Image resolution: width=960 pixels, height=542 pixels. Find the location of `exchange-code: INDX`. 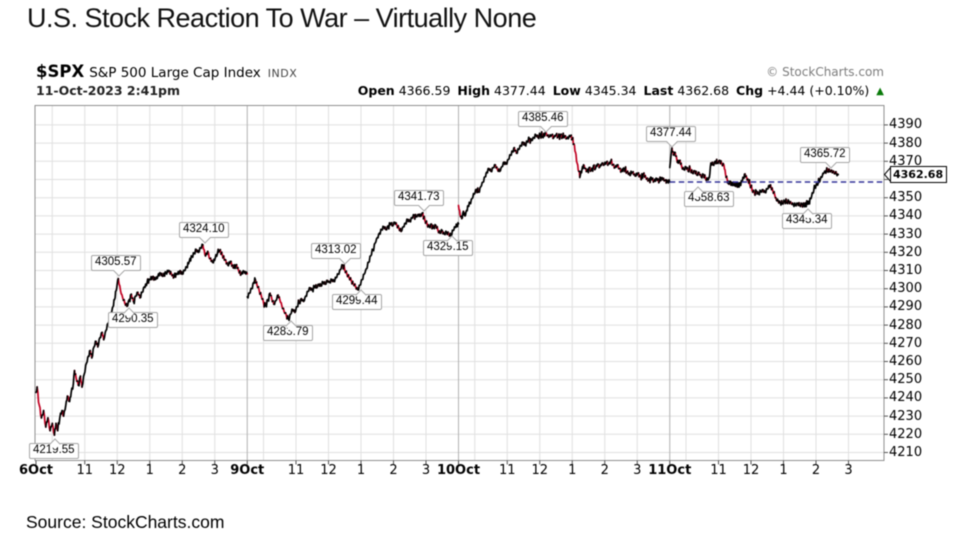

exchange-code: INDX is located at coordinates (282, 73).